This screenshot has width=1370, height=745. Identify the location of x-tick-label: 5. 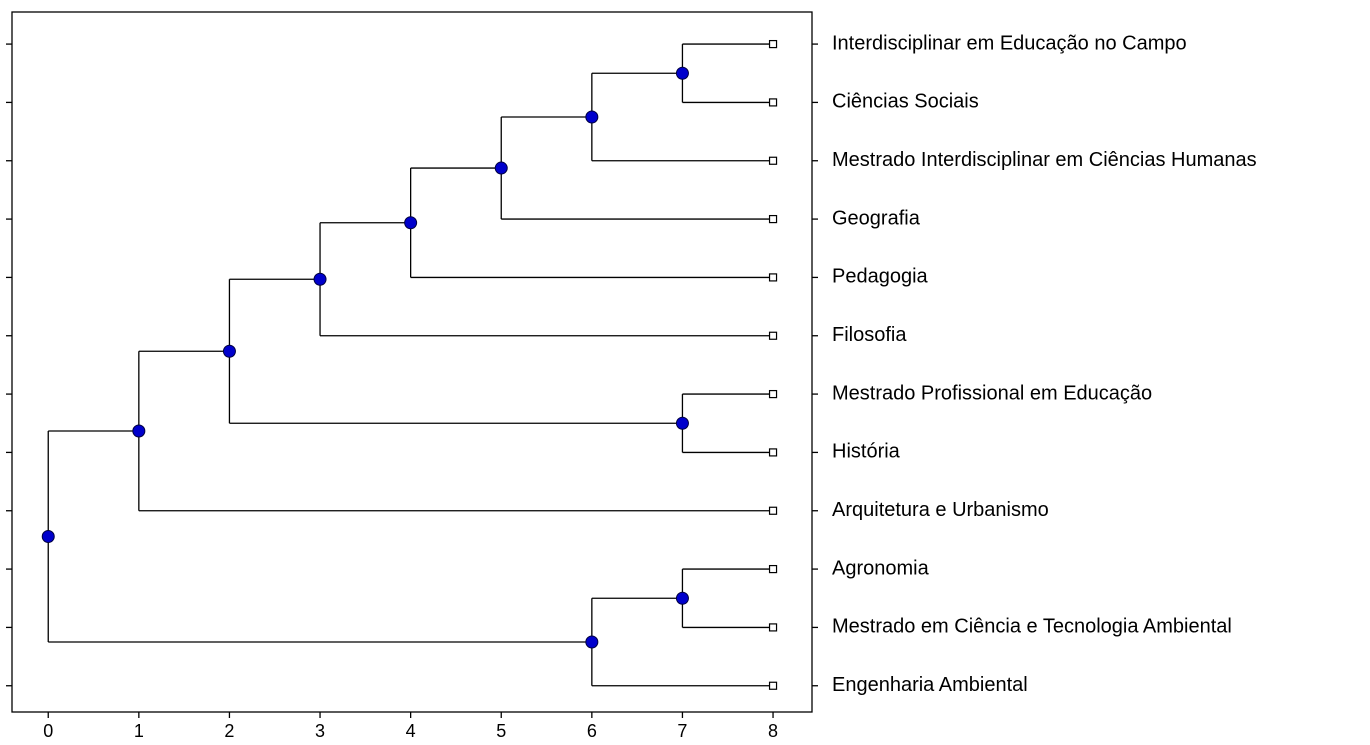
(501, 731).